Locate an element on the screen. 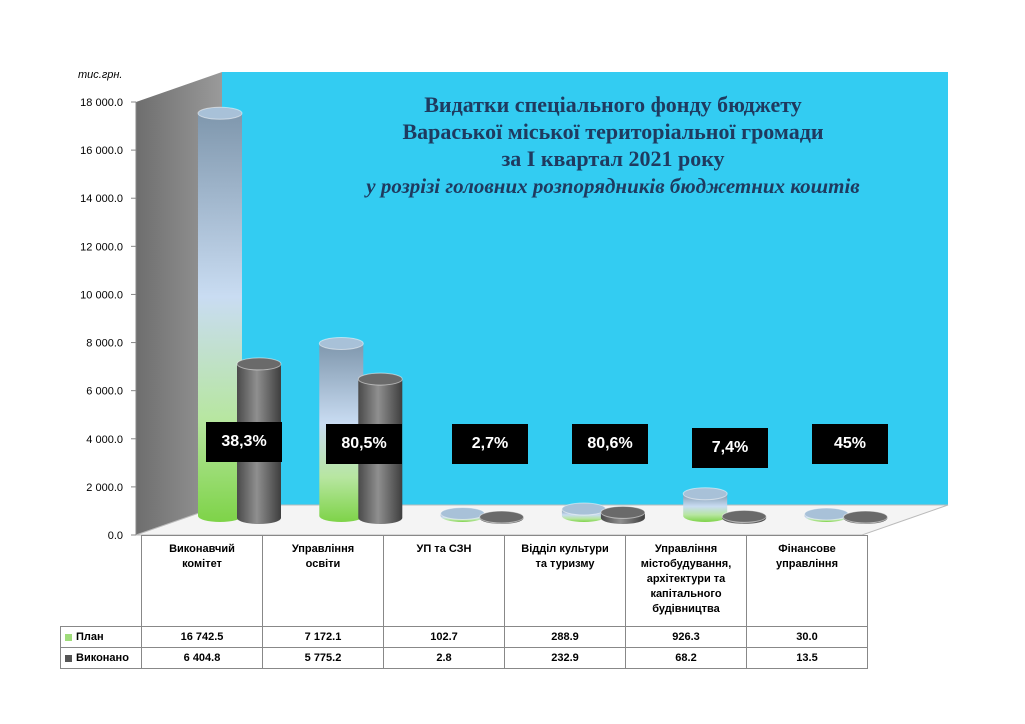  y-tick-label: 16 000.0 is located at coordinates (101, 151).